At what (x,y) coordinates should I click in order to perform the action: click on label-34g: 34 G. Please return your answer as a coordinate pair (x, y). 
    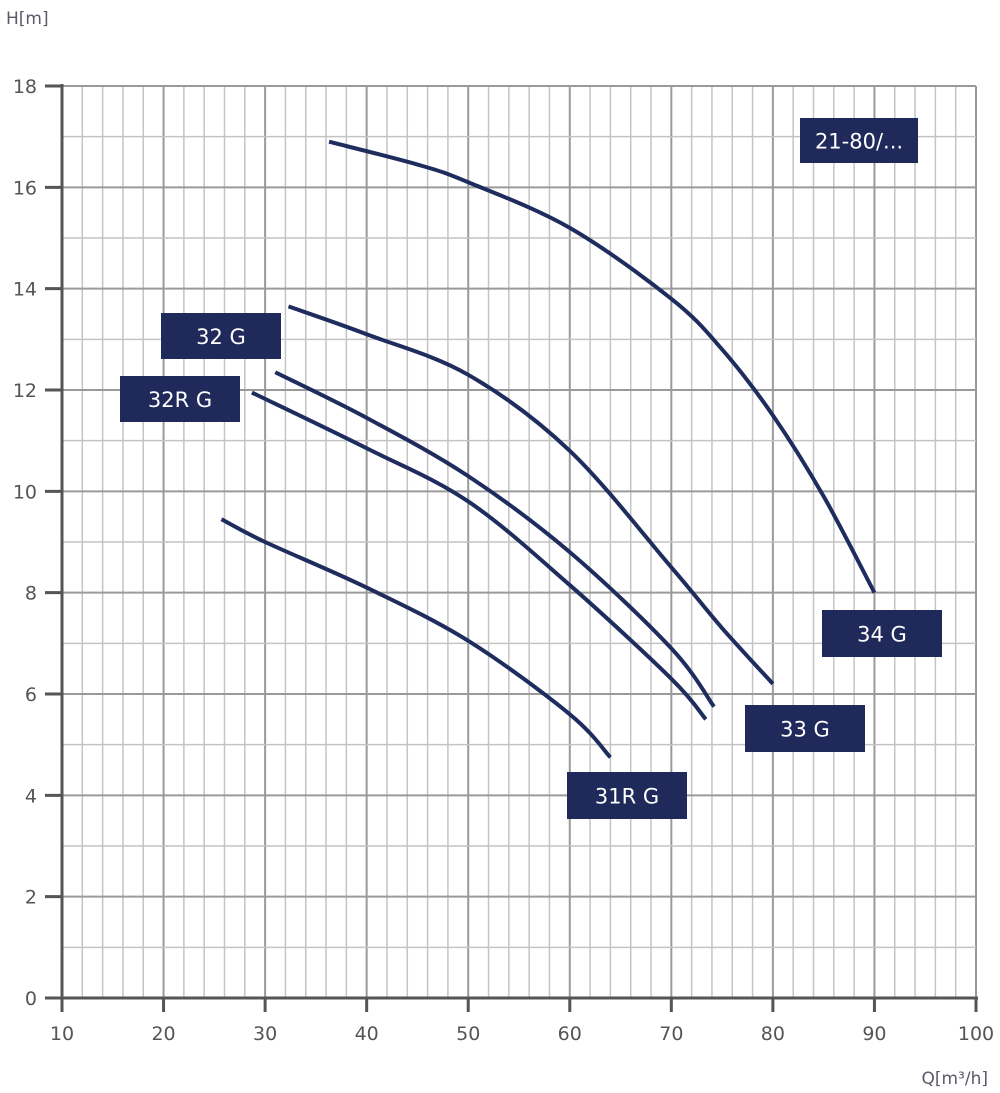
    Looking at the image, I should click on (882, 633).